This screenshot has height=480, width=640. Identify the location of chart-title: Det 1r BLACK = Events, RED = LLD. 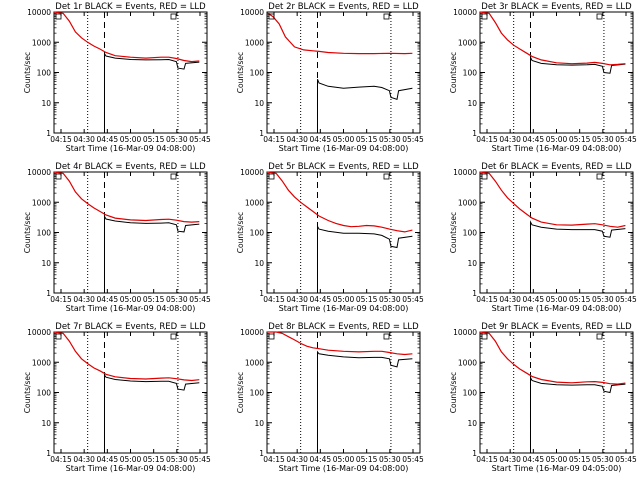
(130, 7).